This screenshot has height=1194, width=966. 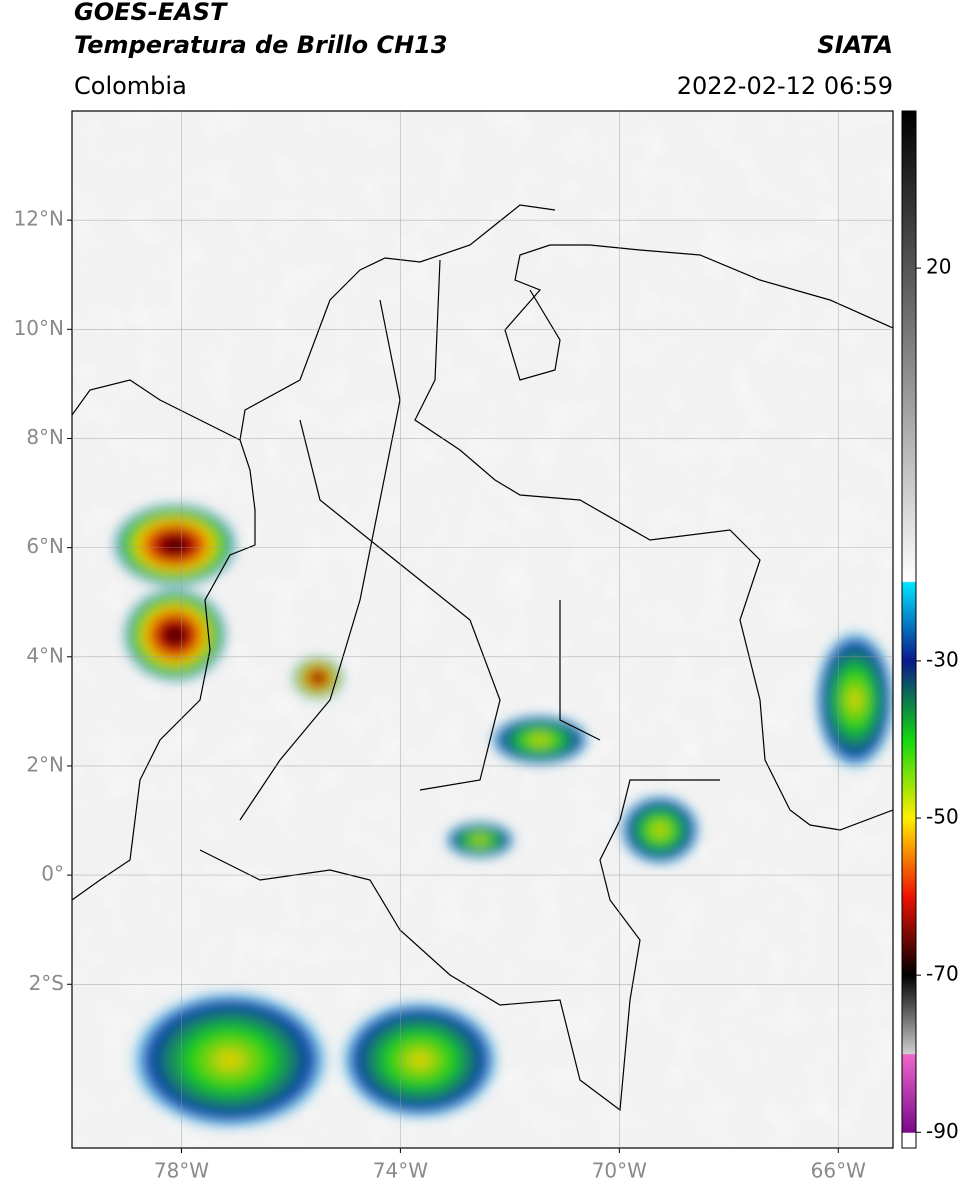 I want to click on subtitle: Temperatura de Brillo CH13, so click(x=261, y=45).